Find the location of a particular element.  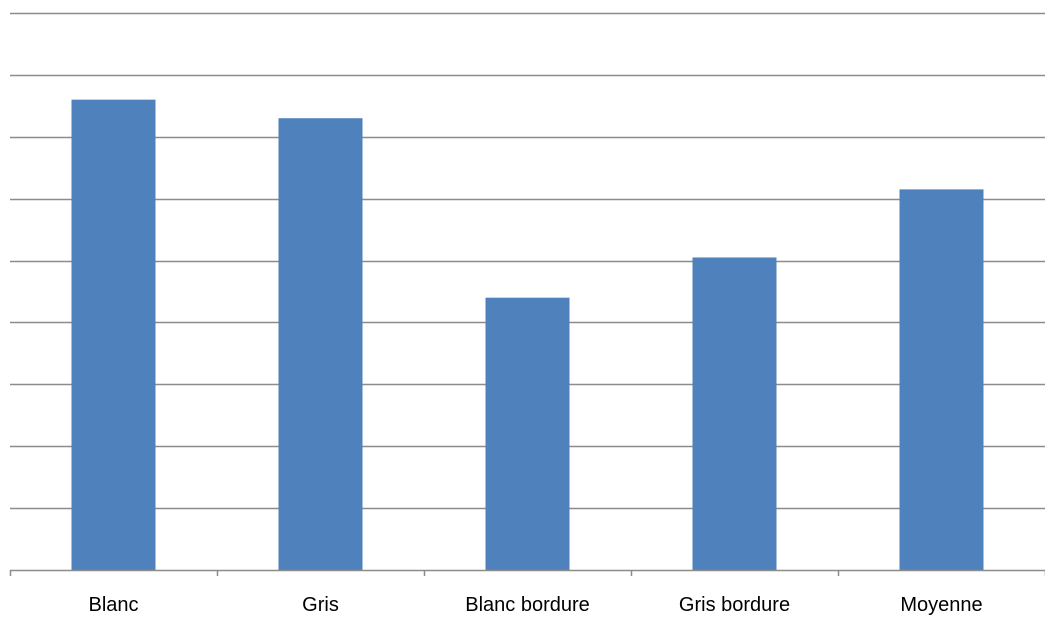

bar-gris is located at coordinates (320, 344).